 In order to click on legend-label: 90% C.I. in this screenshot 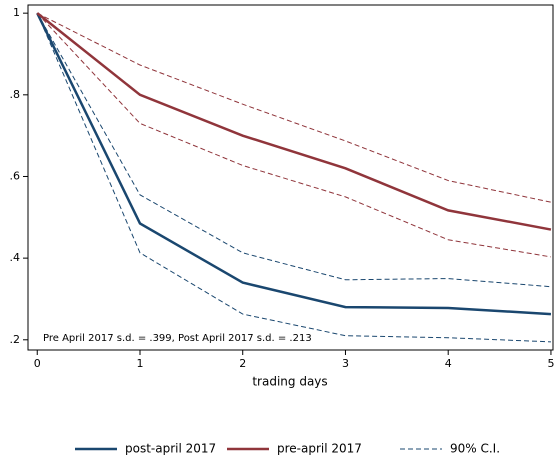, I will do `click(475, 449)`.